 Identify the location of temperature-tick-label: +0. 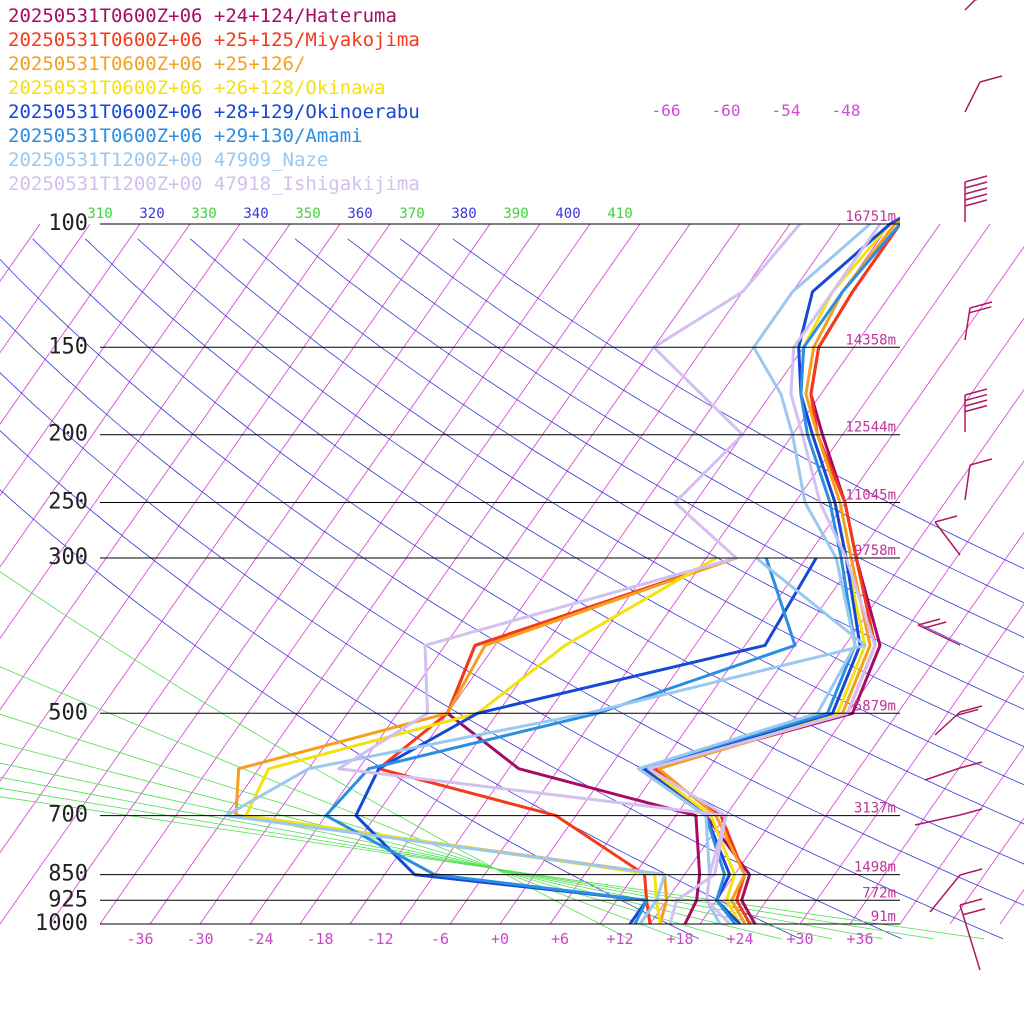
(500, 939).